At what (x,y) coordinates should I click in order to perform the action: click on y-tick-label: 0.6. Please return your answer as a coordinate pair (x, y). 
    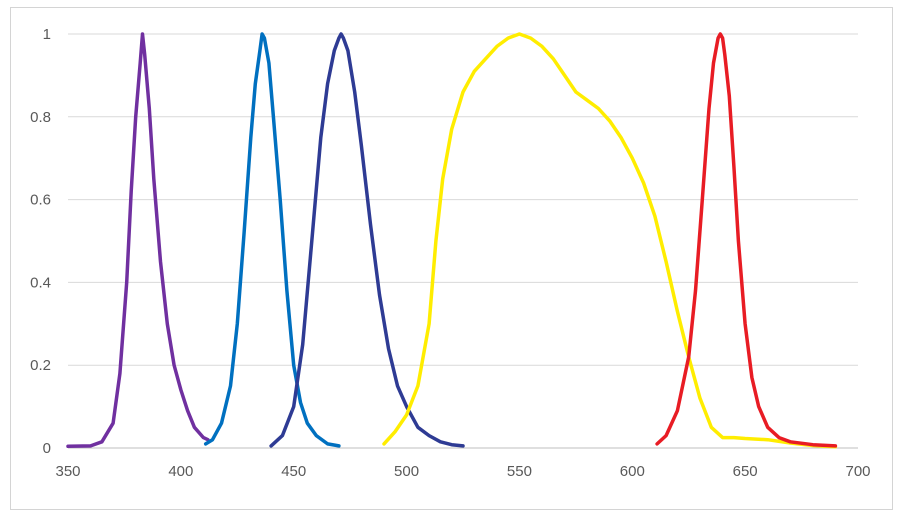
    Looking at the image, I should click on (40, 200).